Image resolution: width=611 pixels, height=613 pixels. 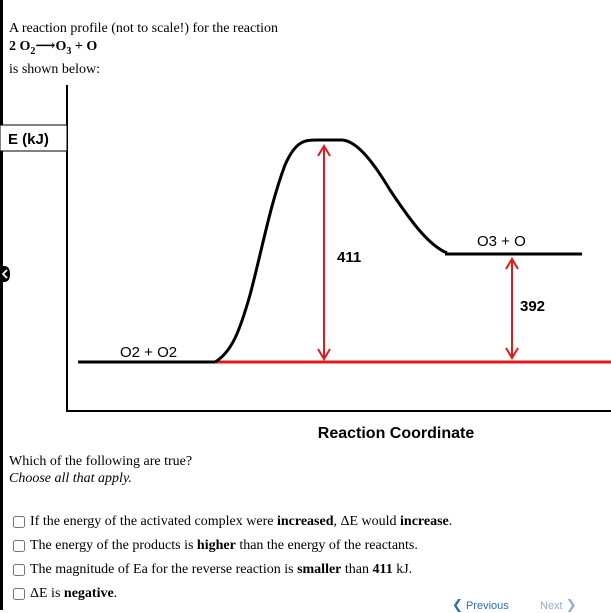 I want to click on y-axis-label: E (kJ), so click(x=28, y=139).